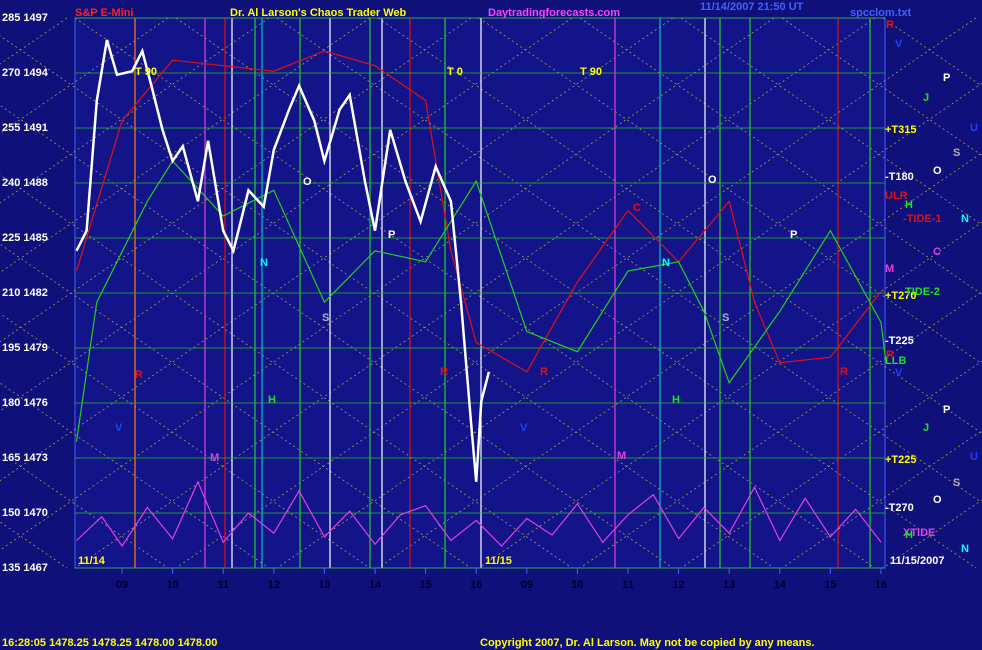 This screenshot has height=650, width=982. I want to click on y-tick-label: 165 1473, so click(25, 458).